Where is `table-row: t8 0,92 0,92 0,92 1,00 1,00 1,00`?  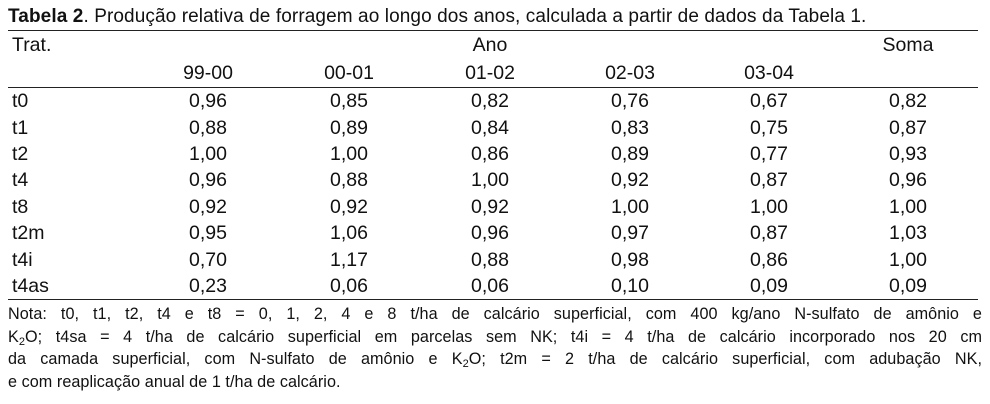 table-row: t8 0,92 0,92 0,92 1,00 1,00 1,00 is located at coordinates (493, 207).